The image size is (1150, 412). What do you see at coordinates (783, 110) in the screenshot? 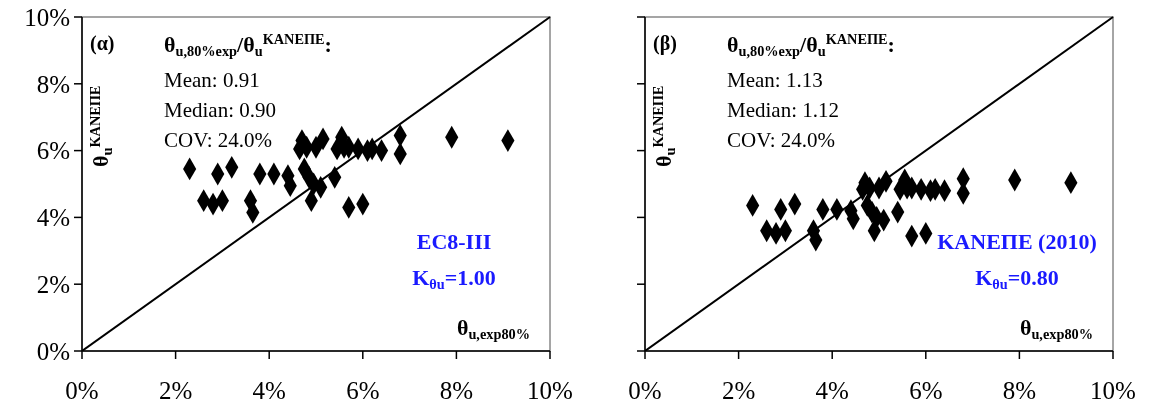
I see `annotation: Median: 1.12` at bounding box center [783, 110].